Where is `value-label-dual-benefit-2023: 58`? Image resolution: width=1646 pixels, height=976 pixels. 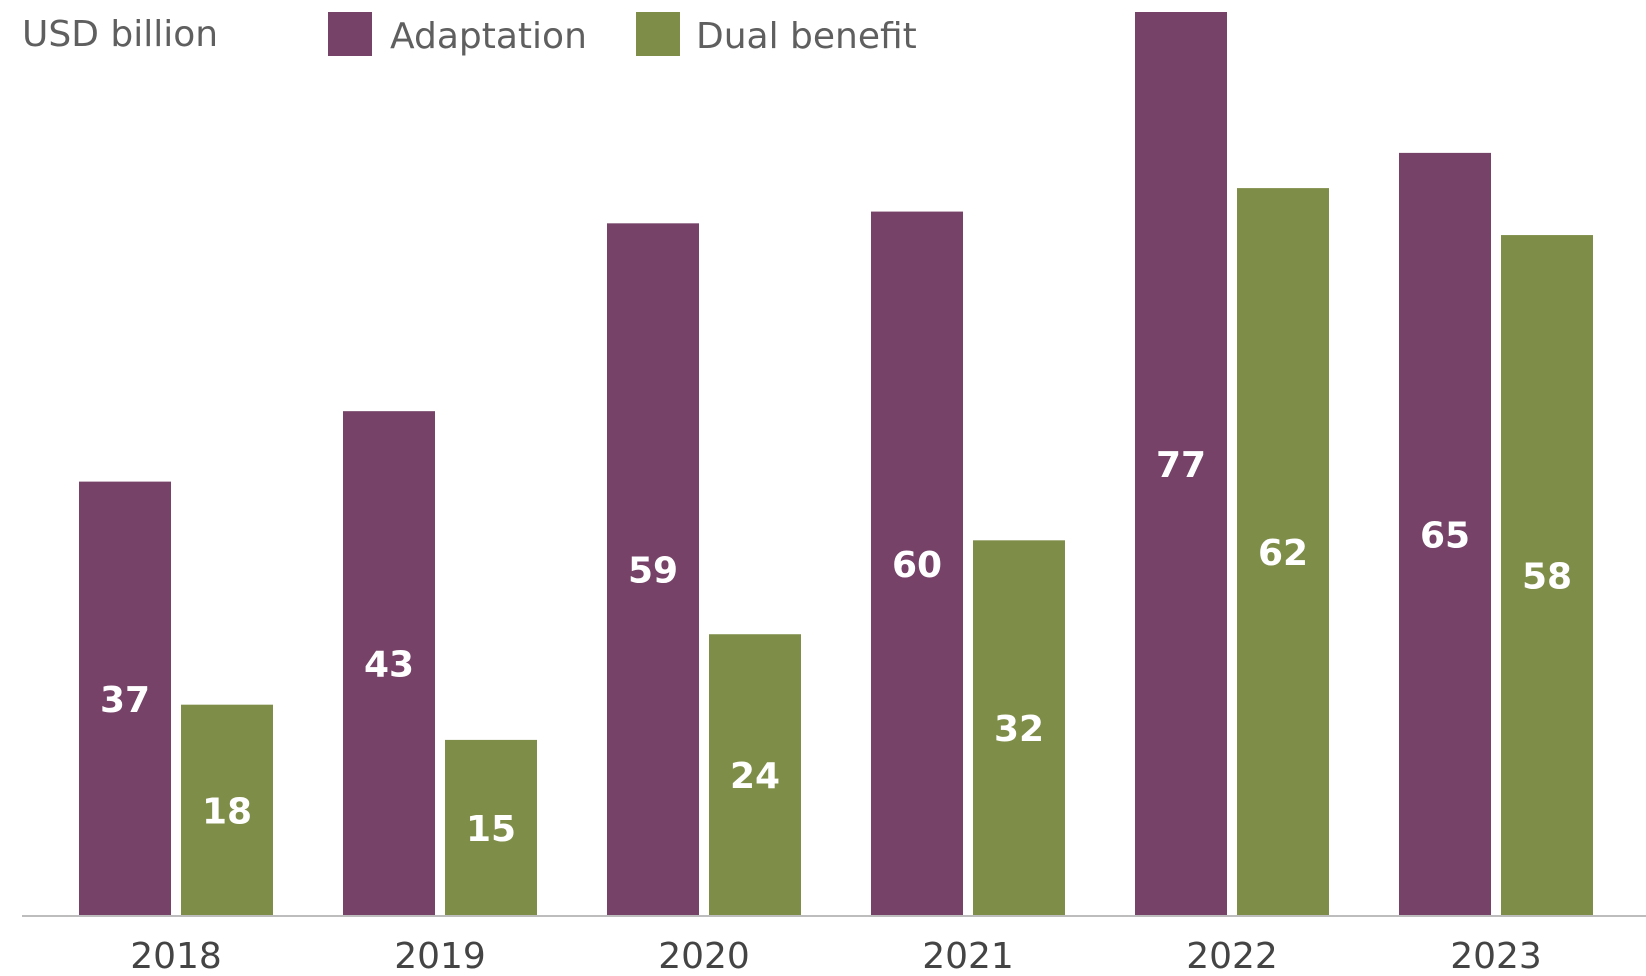
value-label-dual-benefit-2023: 58 is located at coordinates (1547, 577).